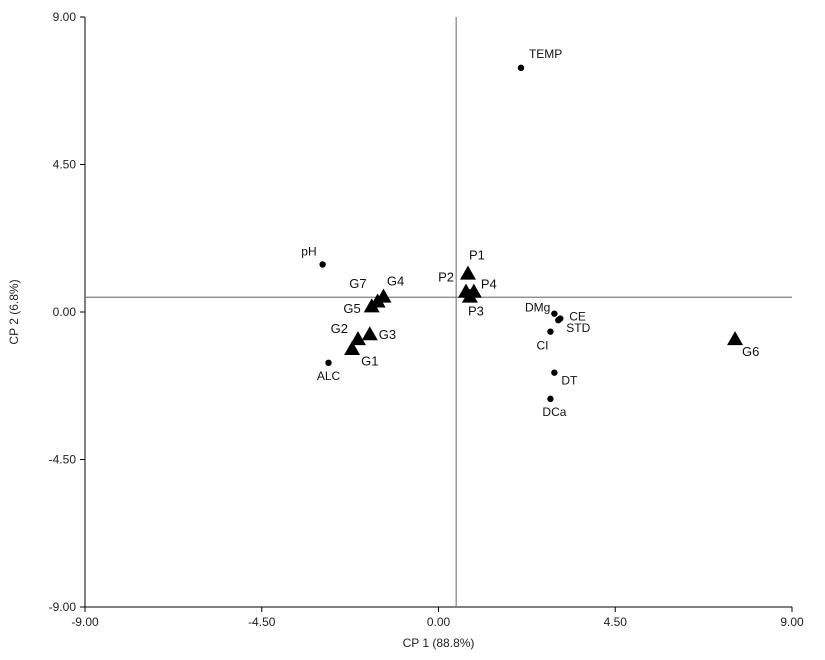 The image size is (825, 660). I want to click on x-axis-ticks: -9.00 -4.50 0.00 4.50 9.00, so click(437, 618).